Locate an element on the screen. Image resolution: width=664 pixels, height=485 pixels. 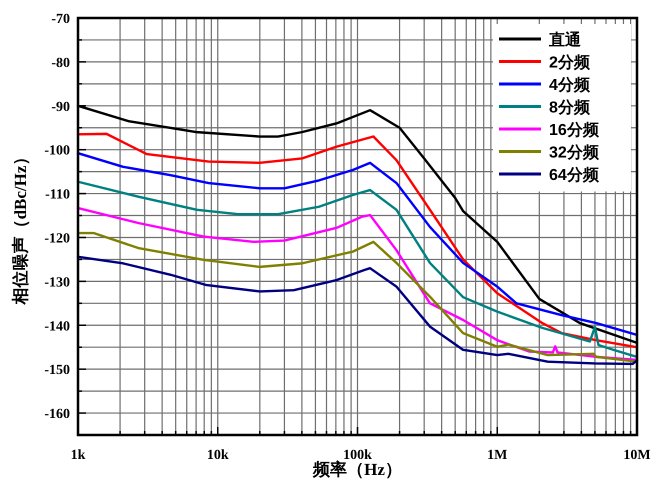
legend-label: 32分频 is located at coordinates (574, 153).